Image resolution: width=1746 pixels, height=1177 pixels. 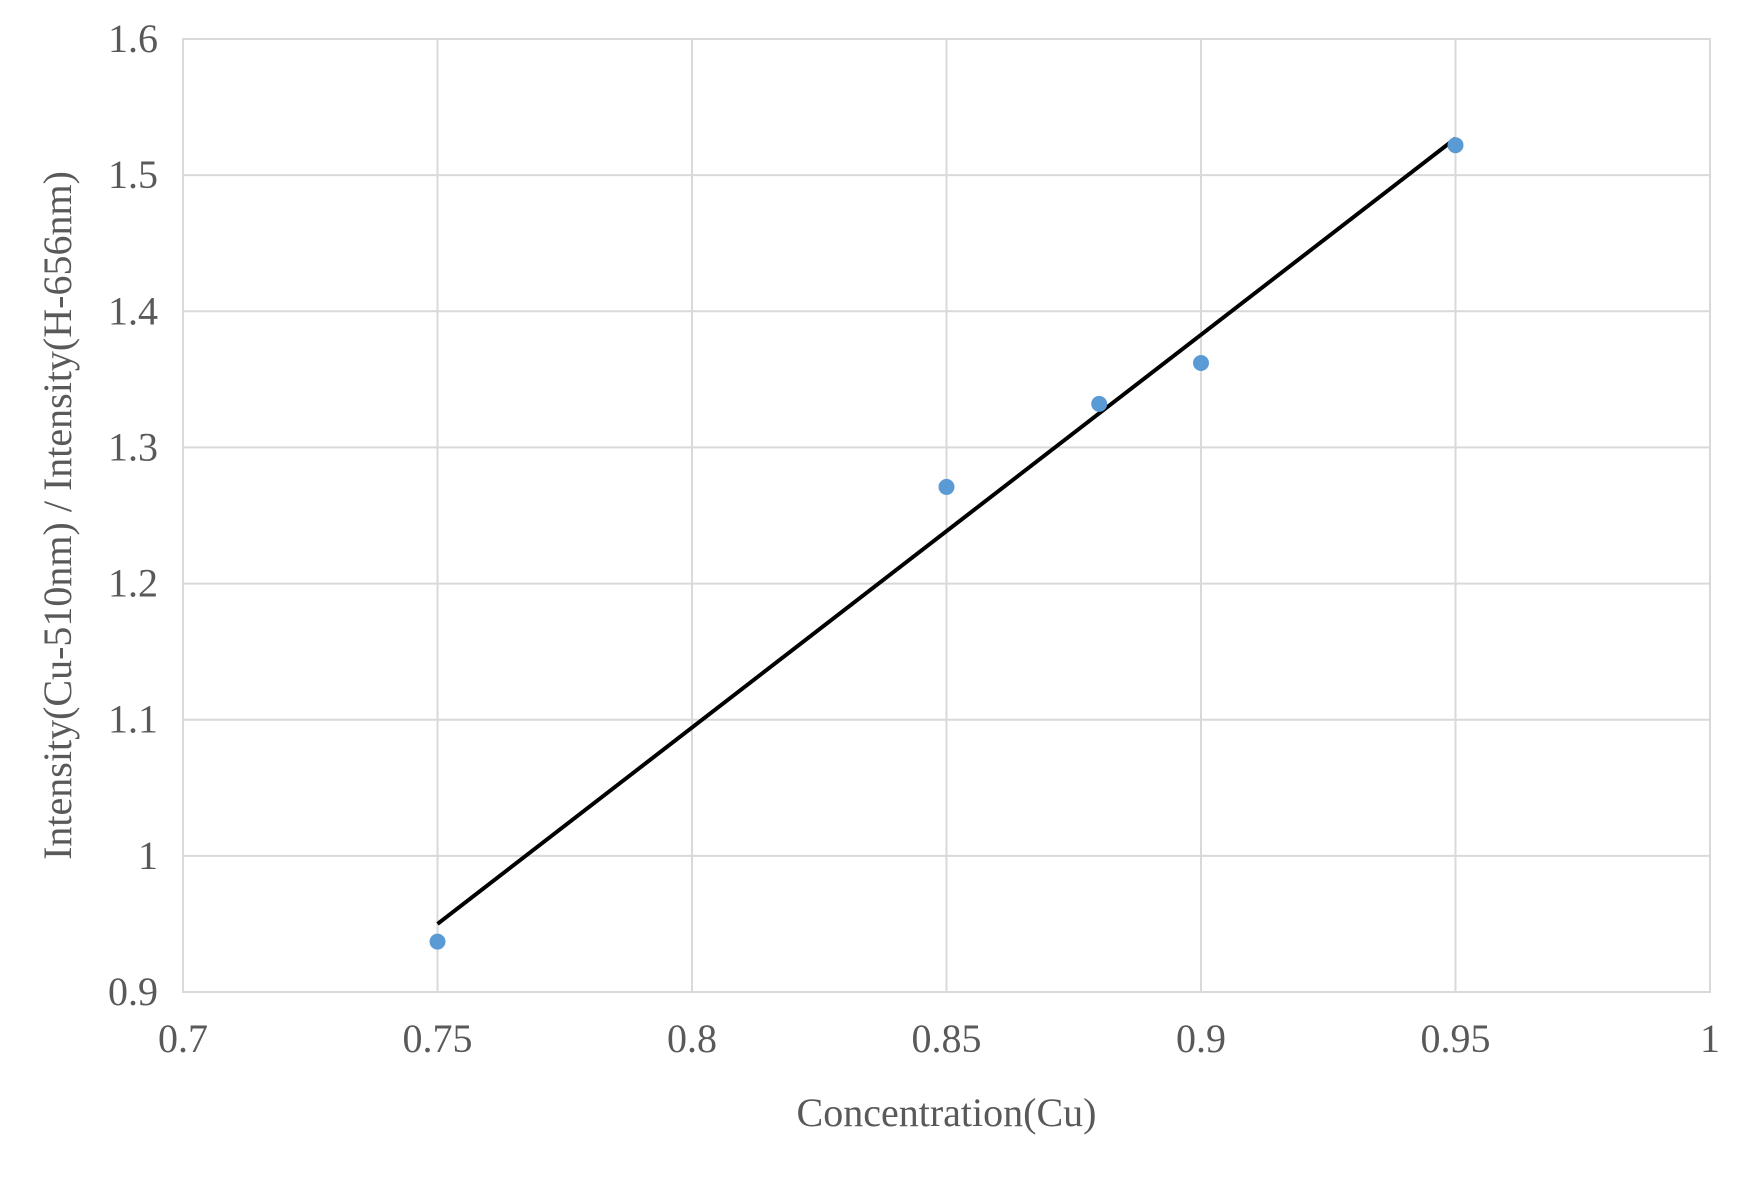 I want to click on x-tick-label: 0.95, so click(x=1456, y=1038).